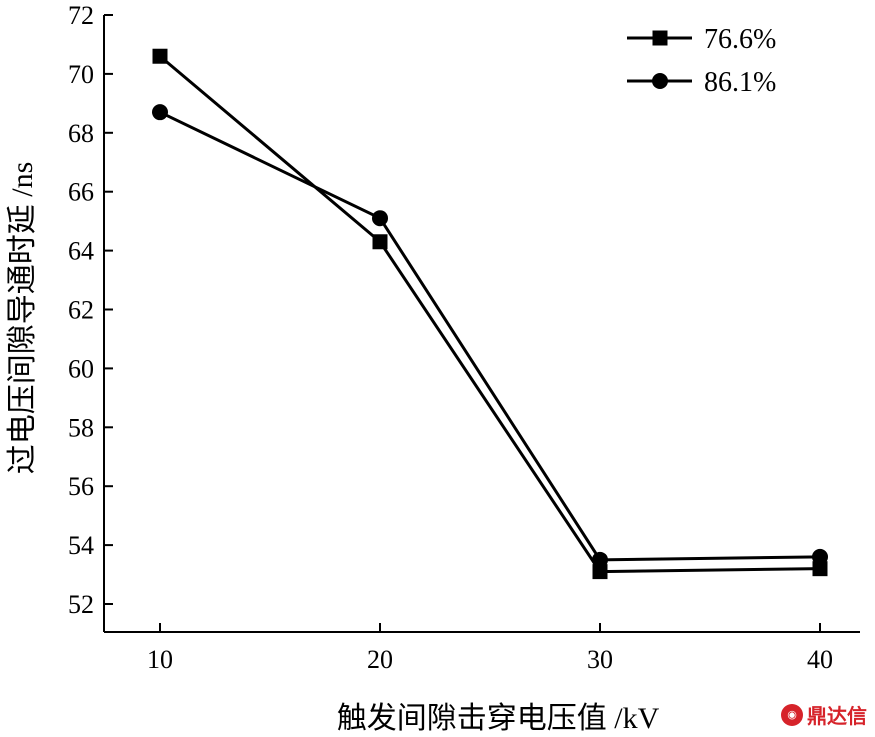 Image resolution: width=875 pixels, height=737 pixels. I want to click on x-ticks: 10 20 30 40, so click(490, 648).